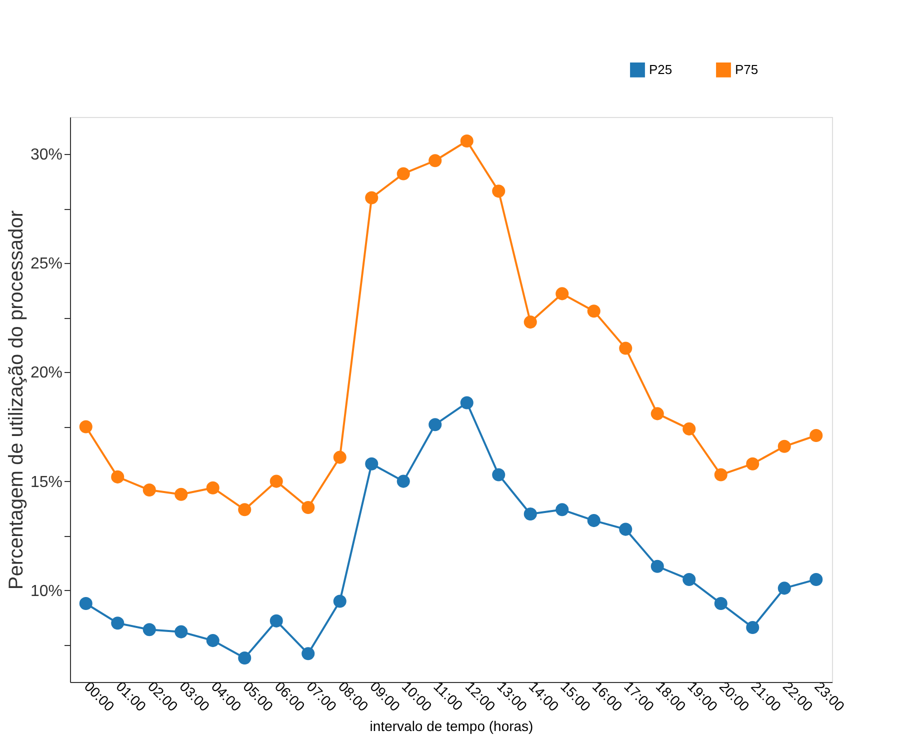 Image resolution: width=907 pixels, height=742 pixels. Describe the element at coordinates (46, 373) in the screenshot. I see `y-tick-label: 20%` at that location.